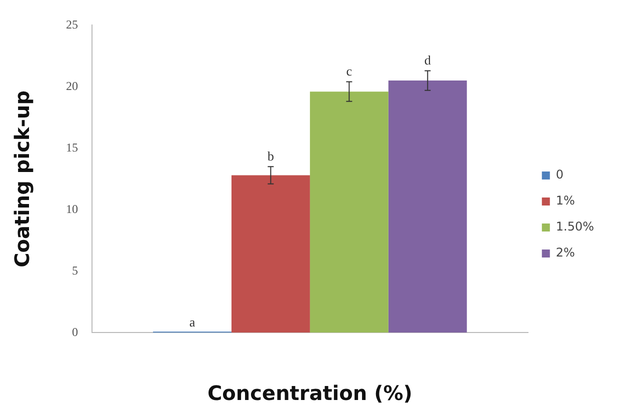 The height and width of the screenshot is (419, 622). I want to click on y-tick-label: 15, so click(72, 147).